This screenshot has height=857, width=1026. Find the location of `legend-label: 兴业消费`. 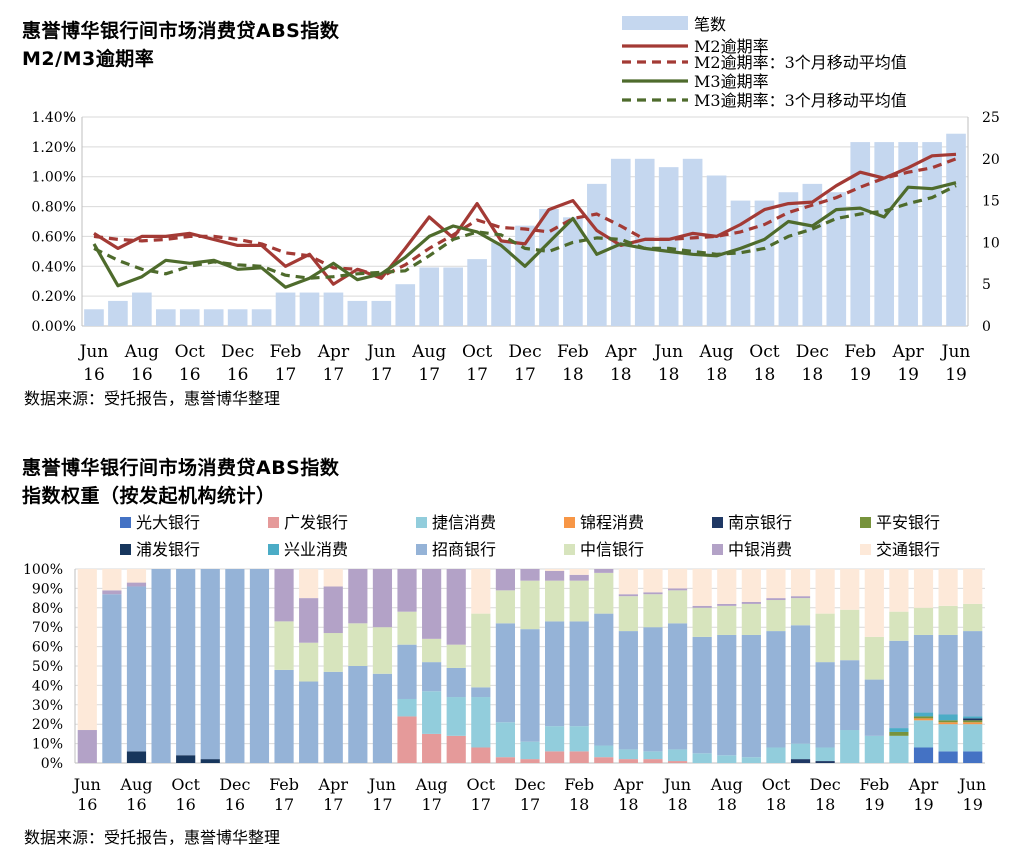

legend-label: 兴业消费 is located at coordinates (316, 549).